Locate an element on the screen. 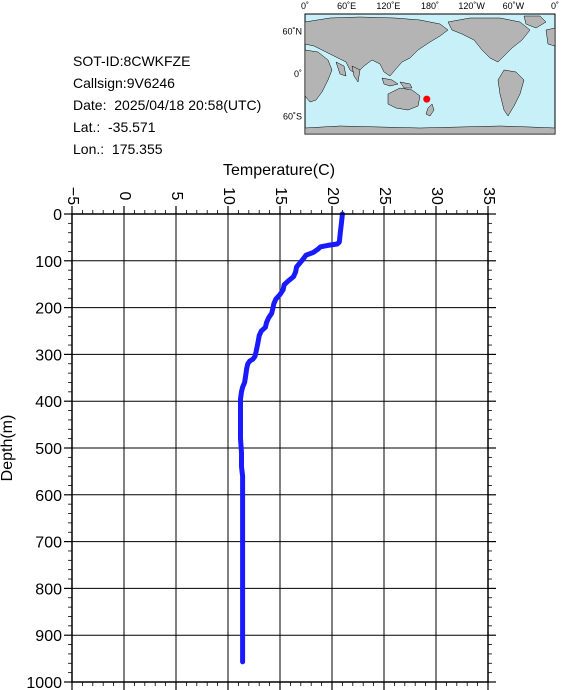 This screenshot has height=690, width=564. map-land is located at coordinates (430, 75).